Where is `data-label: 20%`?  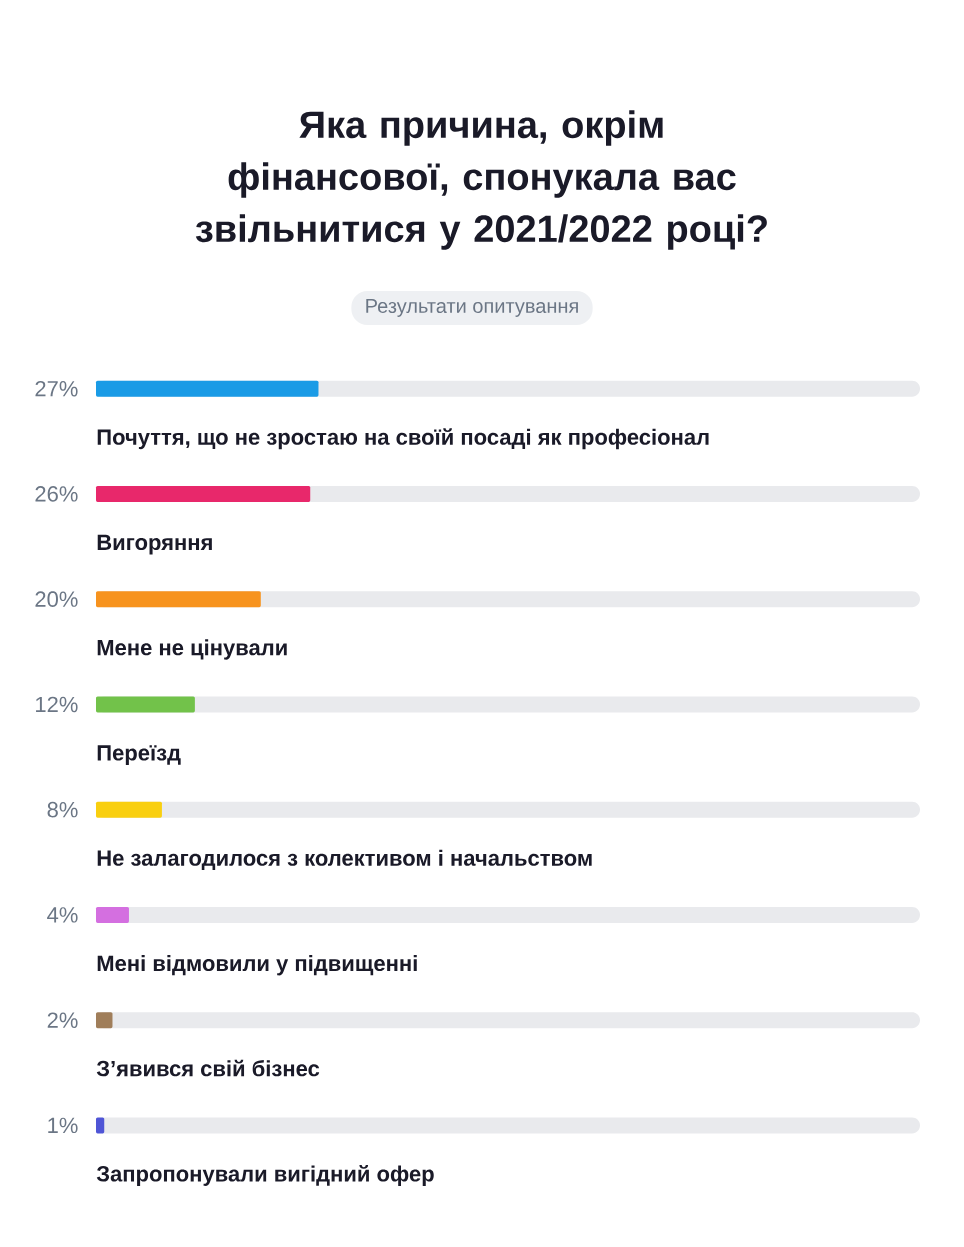 data-label: 20% is located at coordinates (56, 599).